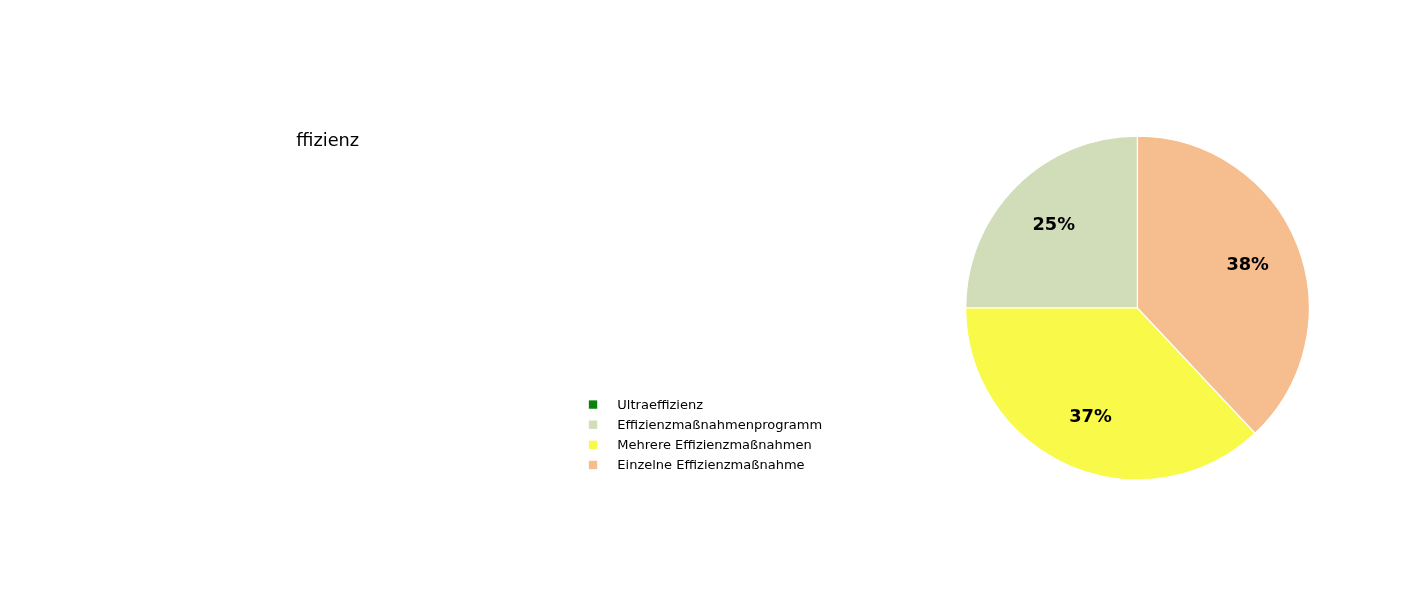 This screenshot has width=1410, height=616. Describe the element at coordinates (1054, 223) in the screenshot. I see `data-label: 25%` at that location.